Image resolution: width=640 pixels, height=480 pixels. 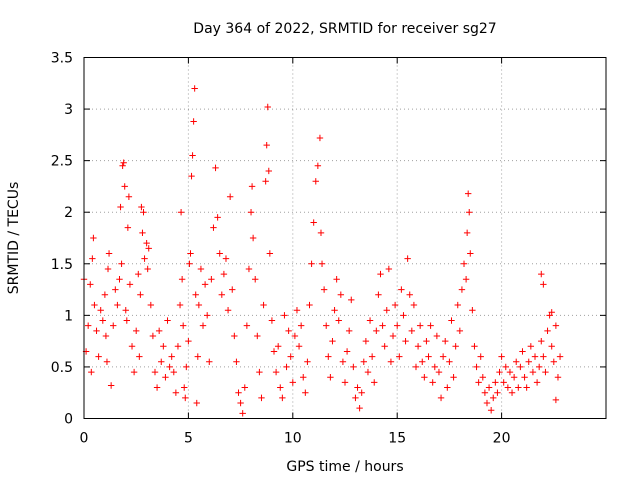 I want to click on x-tick-label: 15, so click(x=397, y=439).